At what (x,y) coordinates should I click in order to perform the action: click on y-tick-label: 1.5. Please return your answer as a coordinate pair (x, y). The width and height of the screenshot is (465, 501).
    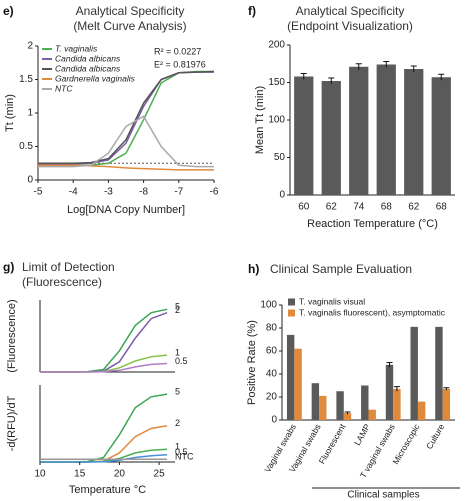
    Looking at the image, I should click on (26, 79).